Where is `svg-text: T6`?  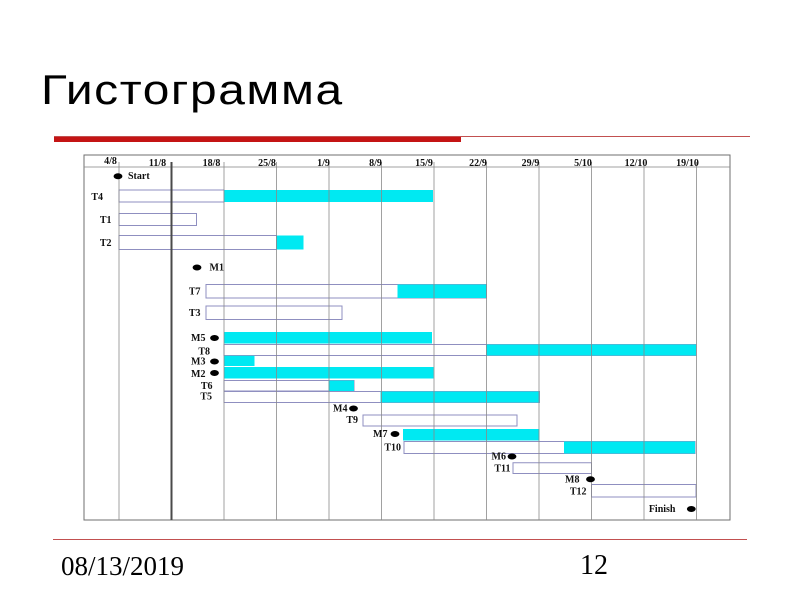 svg-text: T6 is located at coordinates (207, 386).